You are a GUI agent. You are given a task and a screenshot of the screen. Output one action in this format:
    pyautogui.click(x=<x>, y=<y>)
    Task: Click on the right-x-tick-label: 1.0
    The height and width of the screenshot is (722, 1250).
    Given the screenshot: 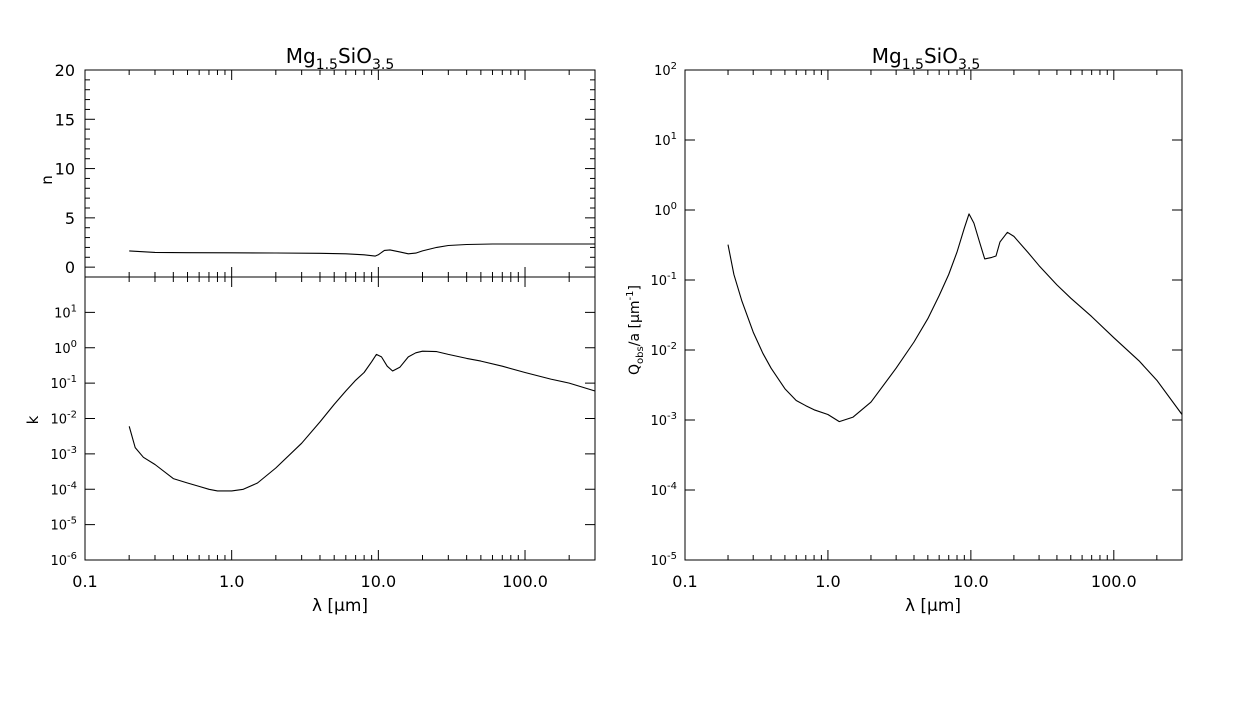 What is the action you would take?
    pyautogui.click(x=827, y=581)
    